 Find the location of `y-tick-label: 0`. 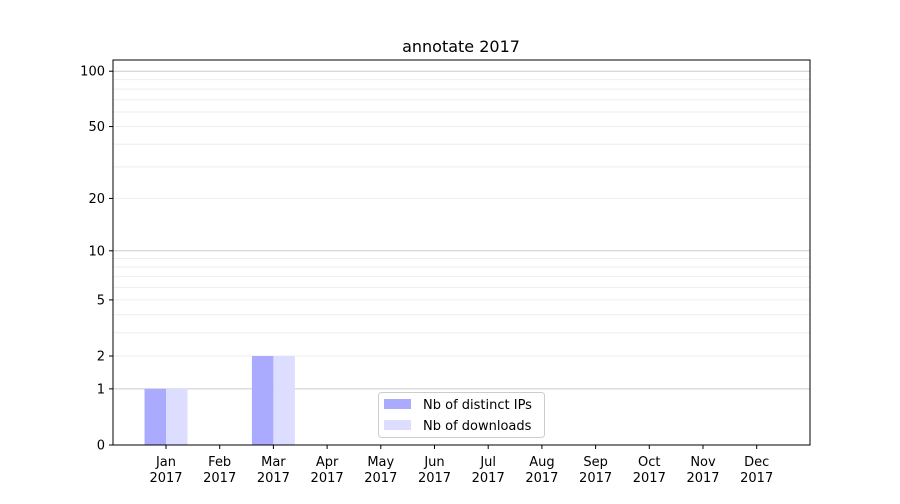

y-tick-label: 0 is located at coordinates (101, 446).